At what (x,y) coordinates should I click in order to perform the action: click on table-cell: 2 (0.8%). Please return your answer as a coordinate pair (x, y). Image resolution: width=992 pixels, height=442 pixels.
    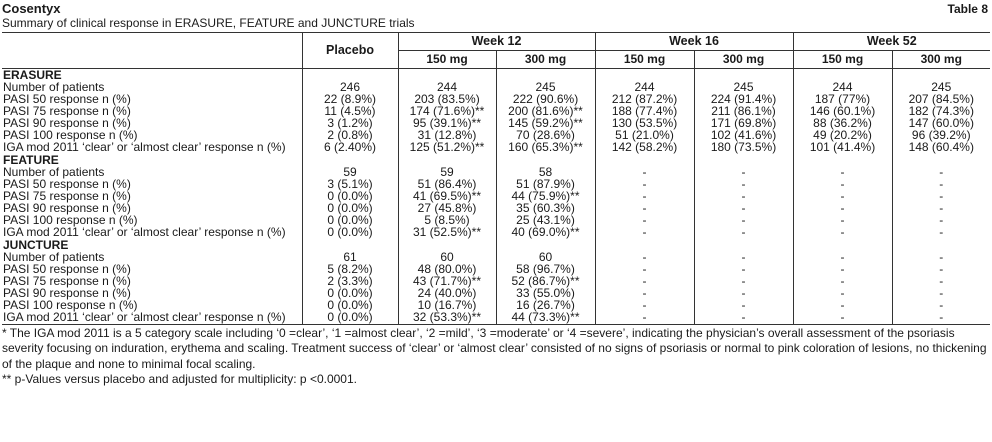
    Looking at the image, I should click on (349, 136).